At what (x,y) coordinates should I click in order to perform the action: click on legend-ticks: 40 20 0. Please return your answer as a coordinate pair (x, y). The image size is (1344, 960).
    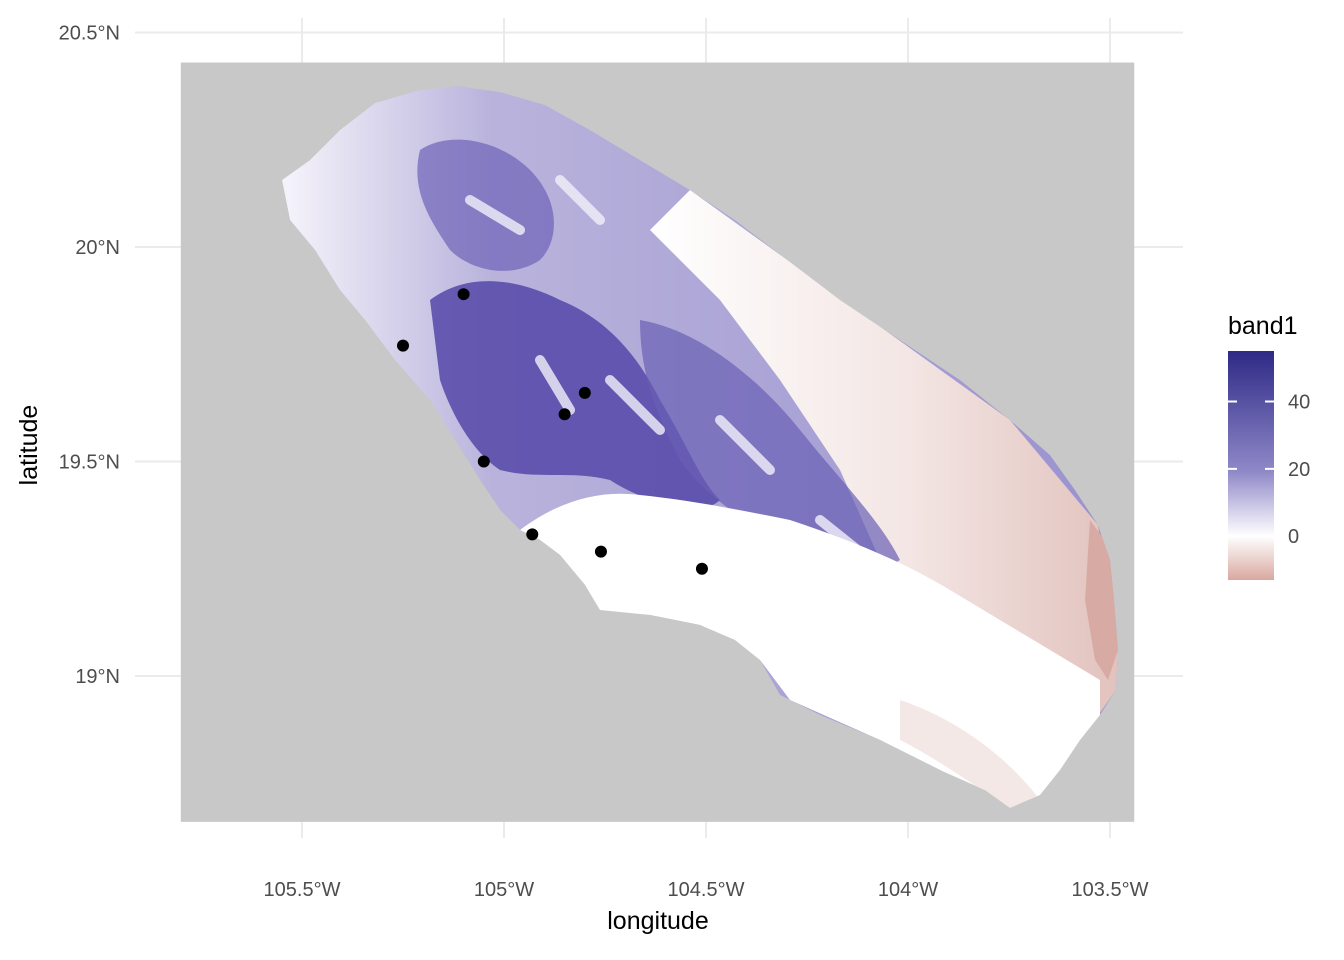
    Looking at the image, I should click on (1269, 470).